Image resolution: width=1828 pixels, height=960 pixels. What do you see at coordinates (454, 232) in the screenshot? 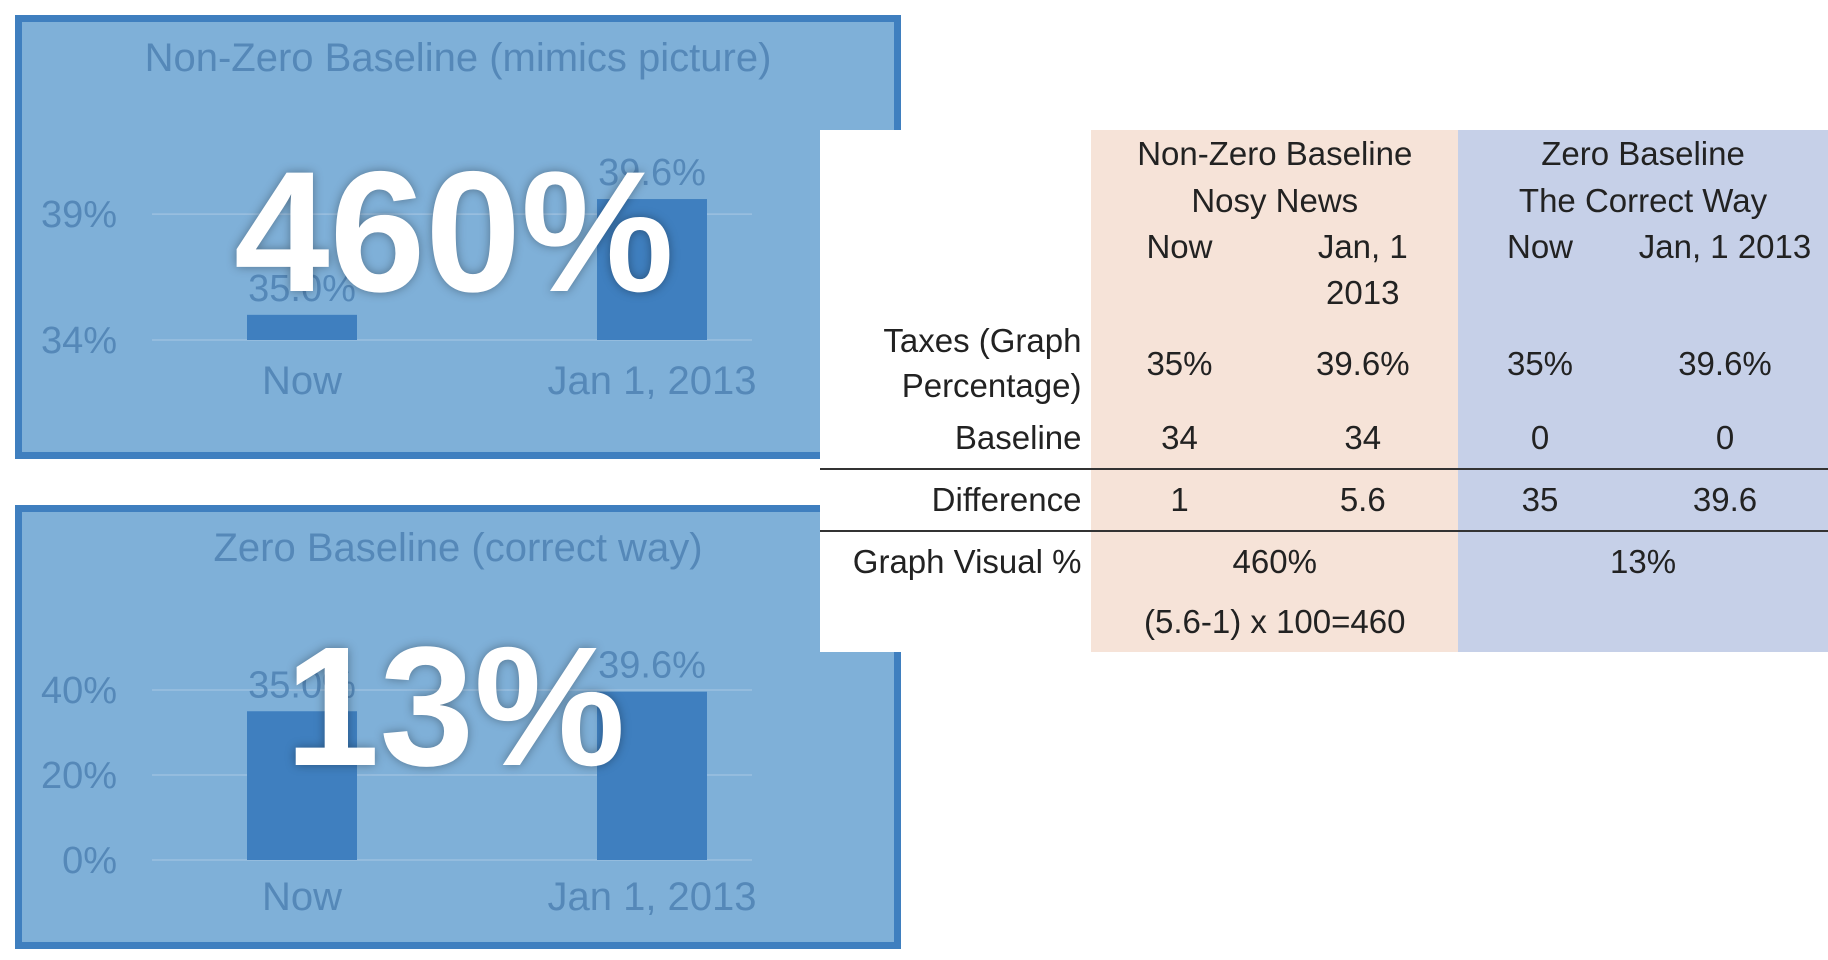
I see `overlay-460-percent: 460%` at bounding box center [454, 232].